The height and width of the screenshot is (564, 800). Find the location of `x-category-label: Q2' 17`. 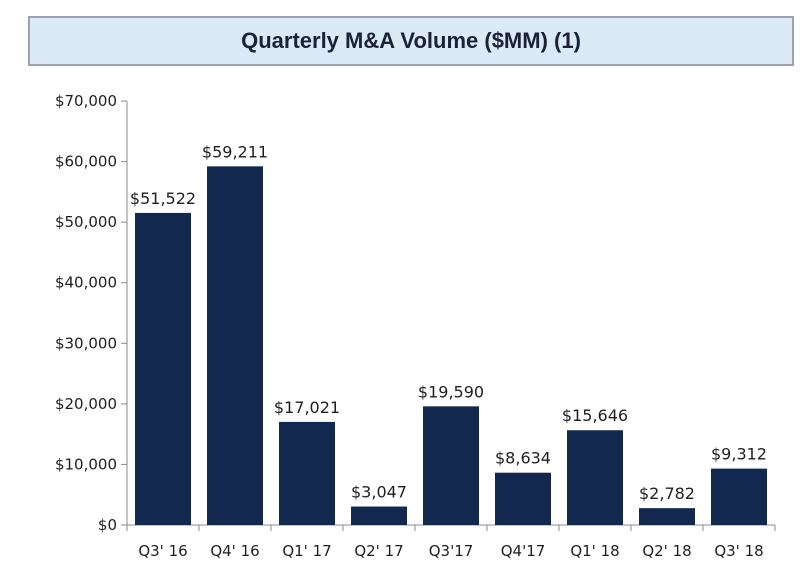

x-category-label: Q2' 17 is located at coordinates (378, 551).